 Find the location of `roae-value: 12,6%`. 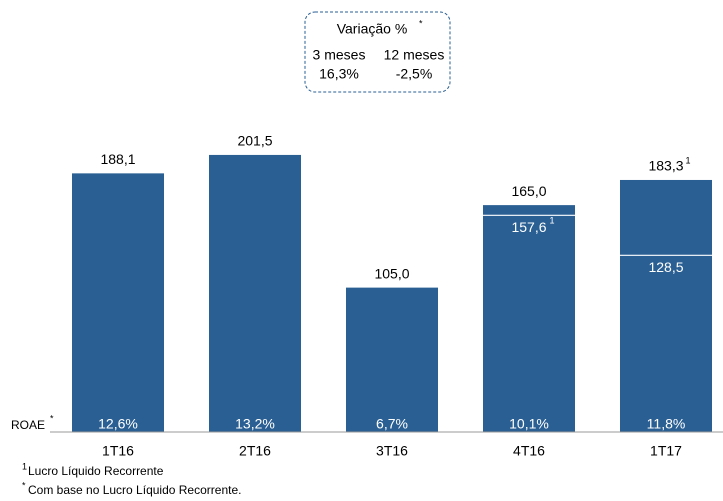

roae-value: 12,6% is located at coordinates (118, 424).